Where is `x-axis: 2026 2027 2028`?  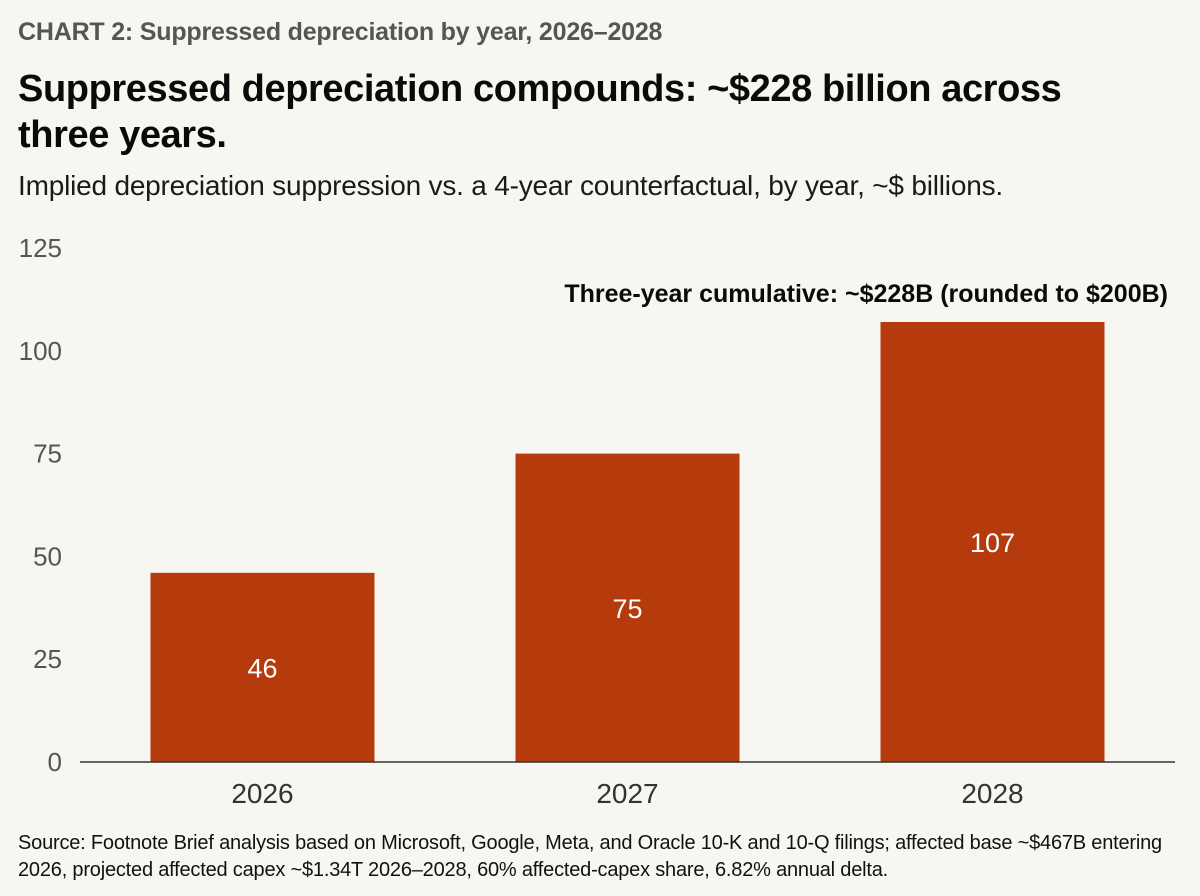 x-axis: 2026 2027 2028 is located at coordinates (627, 793).